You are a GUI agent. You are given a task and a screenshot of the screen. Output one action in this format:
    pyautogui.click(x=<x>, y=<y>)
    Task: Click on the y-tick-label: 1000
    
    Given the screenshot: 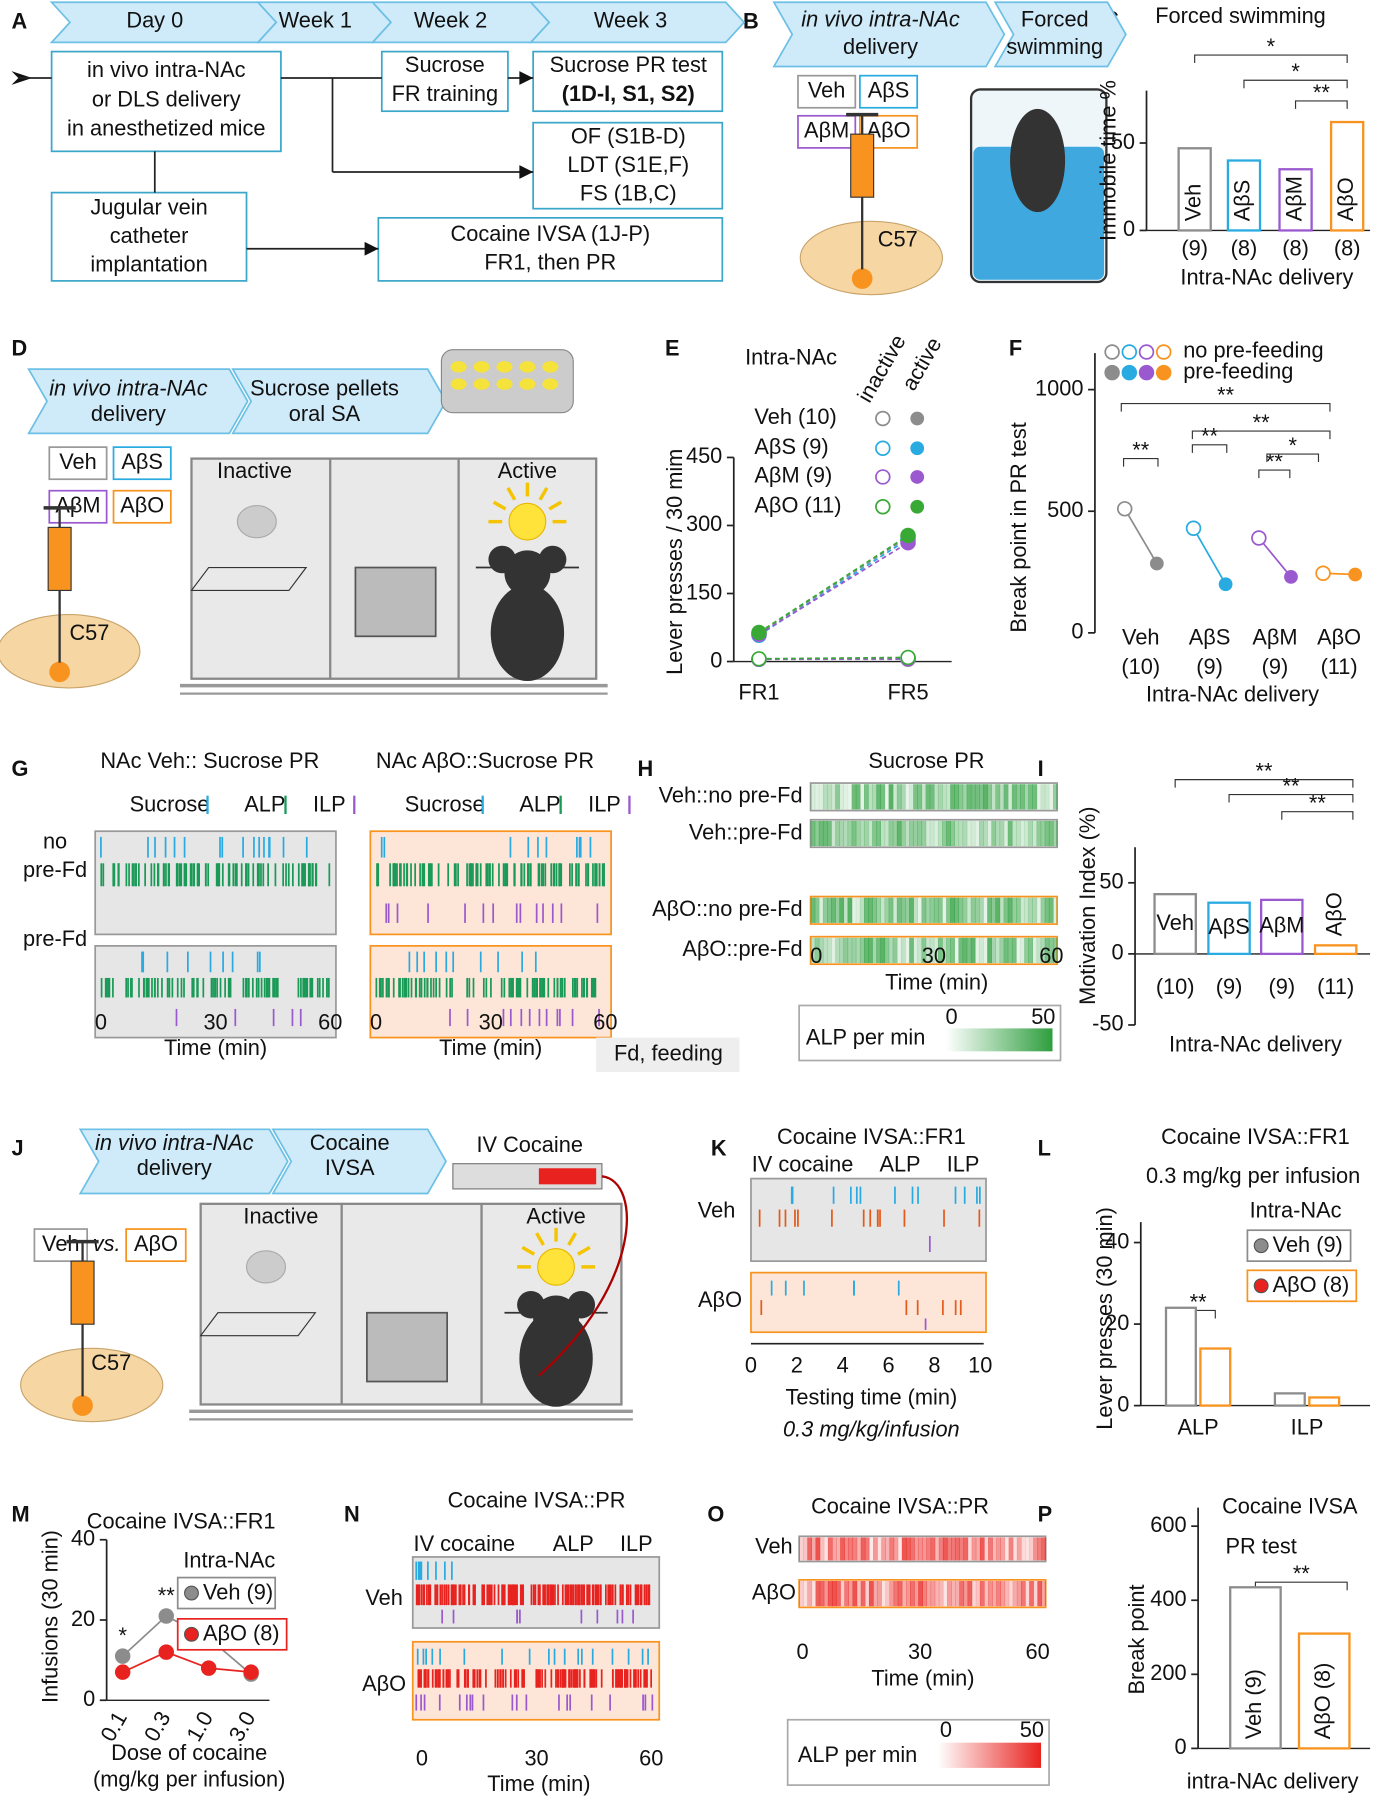 What is the action you would take?
    pyautogui.click(x=1059, y=387)
    